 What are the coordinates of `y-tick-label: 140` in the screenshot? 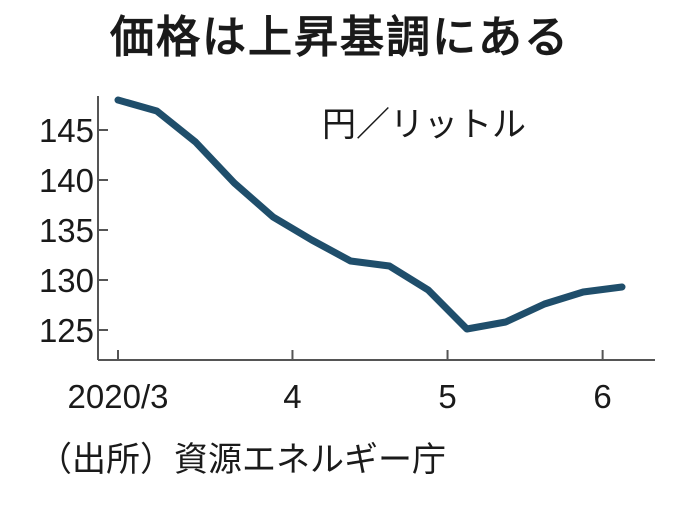 It's located at (66, 180).